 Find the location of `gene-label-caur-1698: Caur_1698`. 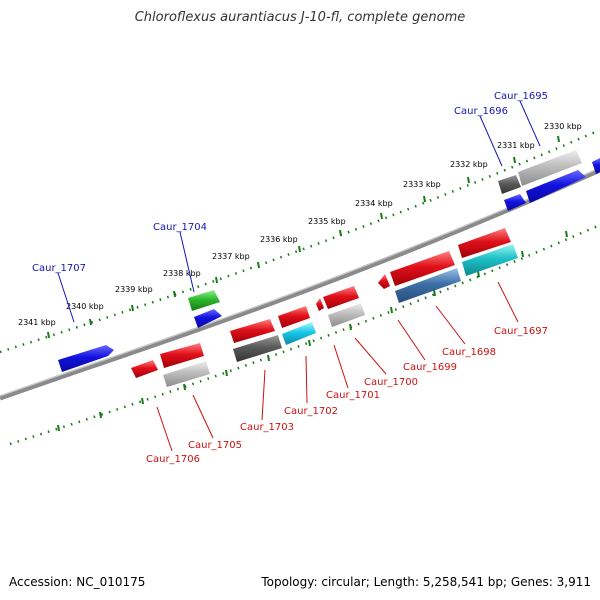

gene-label-caur-1698: Caur_1698 is located at coordinates (469, 352).